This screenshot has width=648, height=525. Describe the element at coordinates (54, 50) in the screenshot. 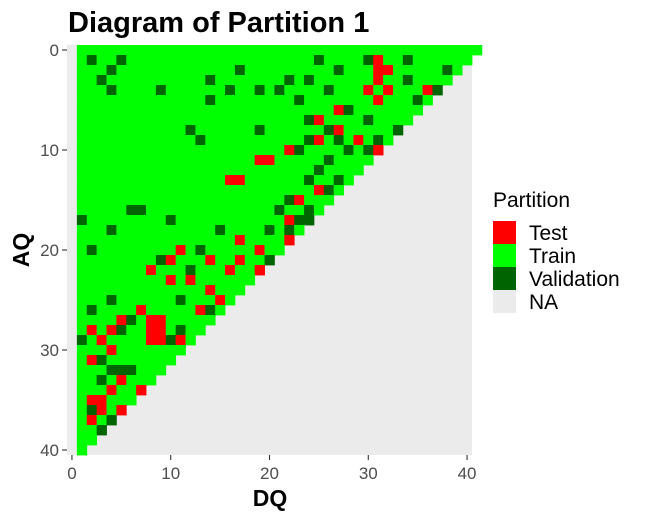

I see `y-tick-label: 0` at that location.